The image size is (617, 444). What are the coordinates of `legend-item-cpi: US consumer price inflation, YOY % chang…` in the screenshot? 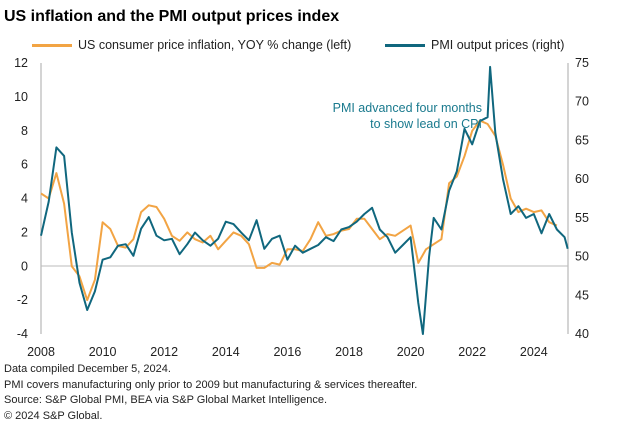 It's located at (191, 45).